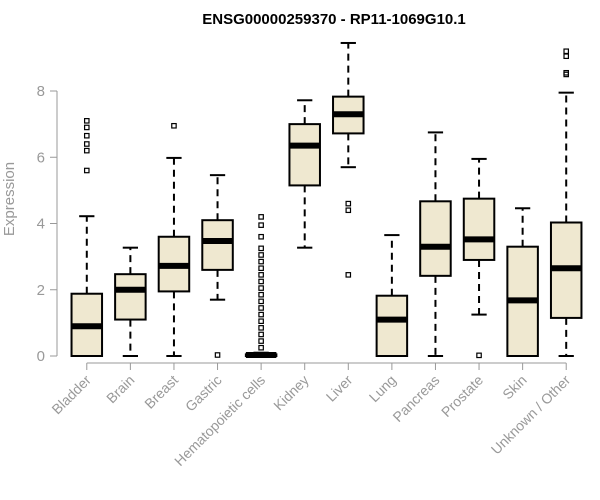 This screenshot has width=600, height=500. Describe the element at coordinates (531, 415) in the screenshot. I see `x-tick-label: Unknown / Other` at that location.